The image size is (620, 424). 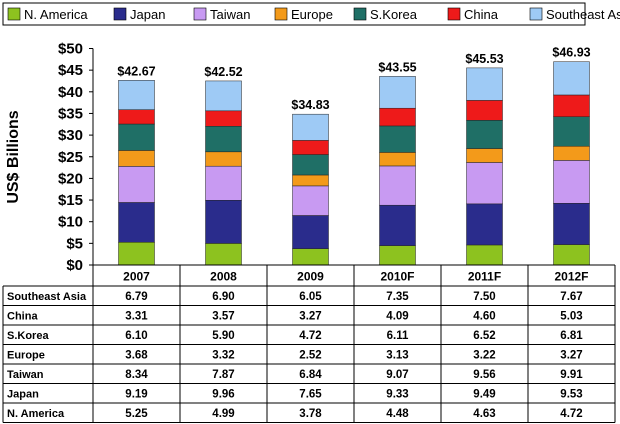 I want to click on table-cell: 9.49, so click(x=484, y=395).